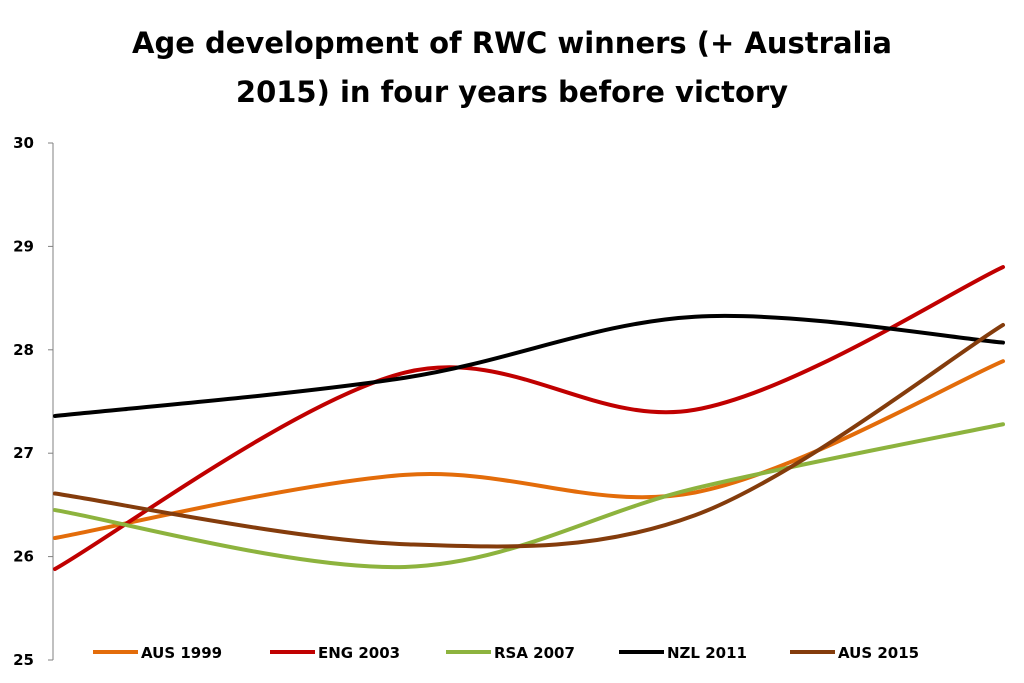  I want to click on legend: AUS 1999 ENG 2003 RSA 2007 NZL 2011 AUS 2015, so click(506, 653).